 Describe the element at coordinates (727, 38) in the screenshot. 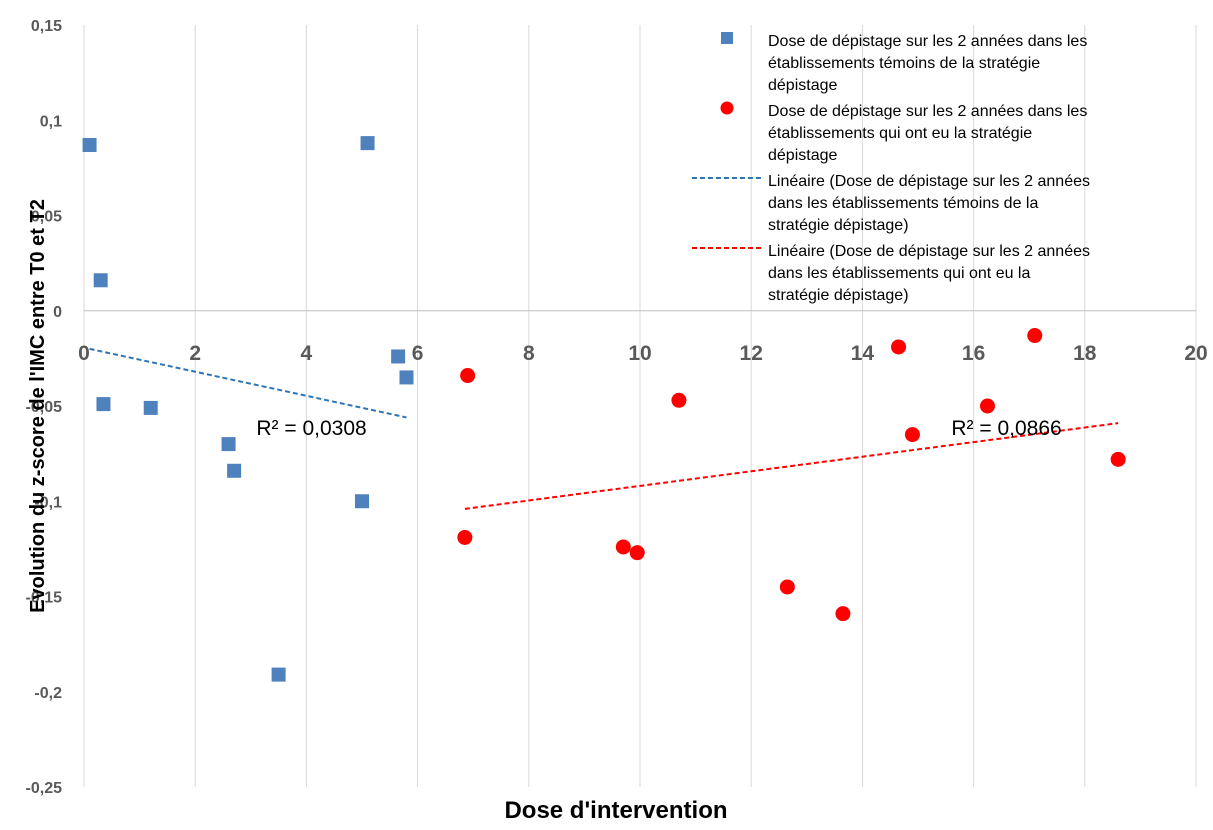

I see `legend-marker-square` at that location.